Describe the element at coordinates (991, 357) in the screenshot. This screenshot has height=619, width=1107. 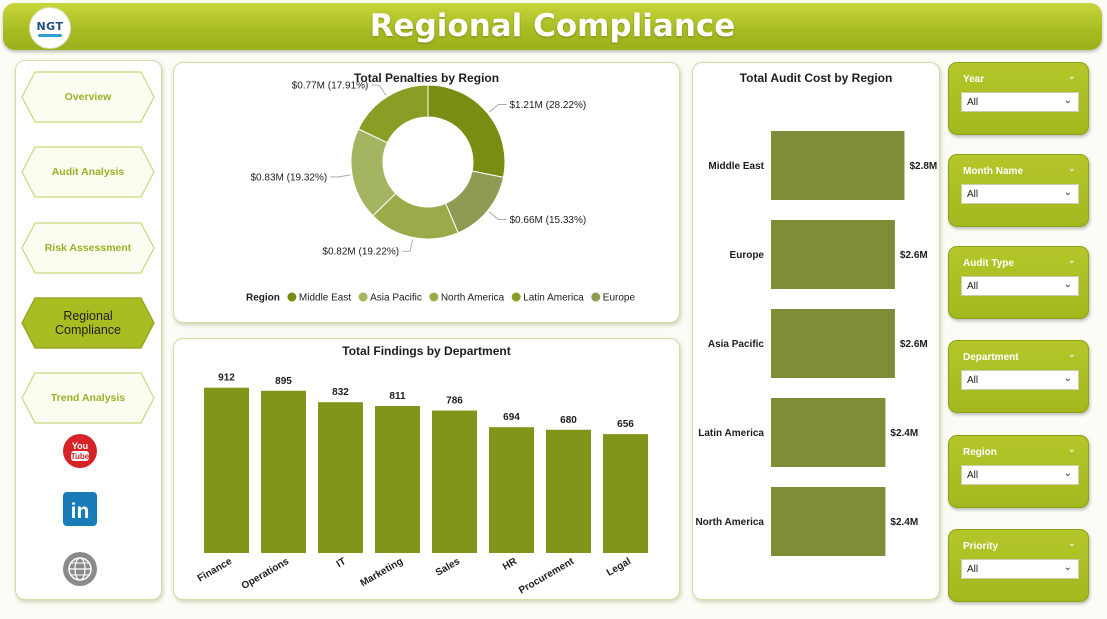
I see `slicer-department-label: Department` at that location.